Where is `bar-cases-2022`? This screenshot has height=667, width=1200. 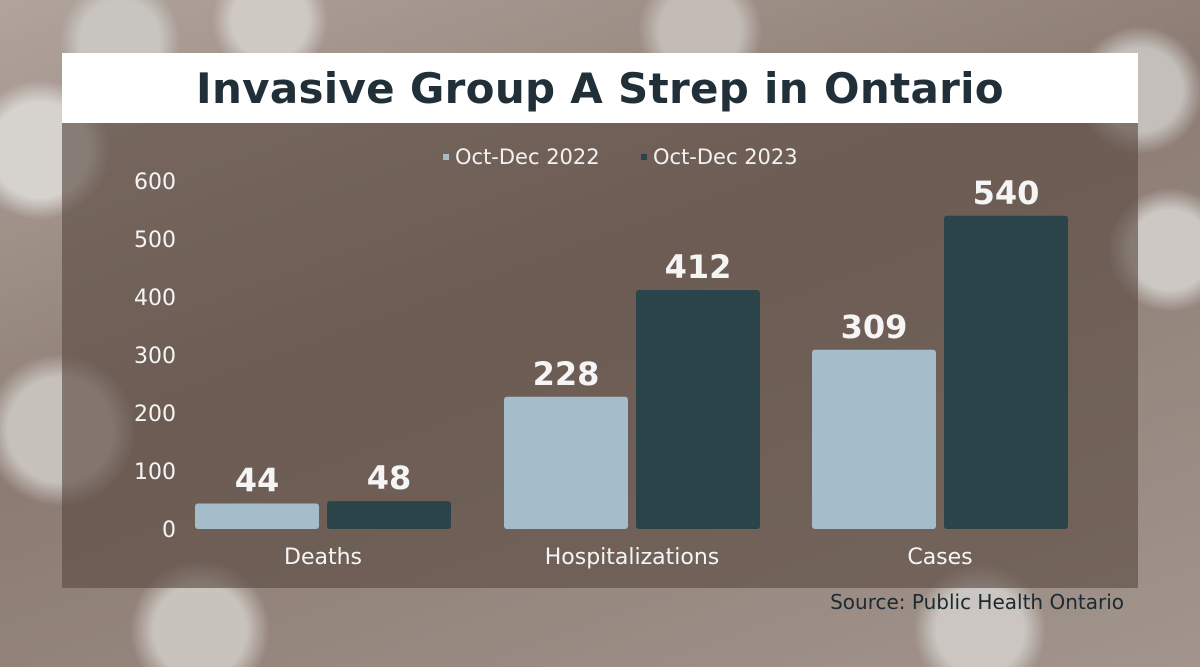 bar-cases-2022 is located at coordinates (874, 439).